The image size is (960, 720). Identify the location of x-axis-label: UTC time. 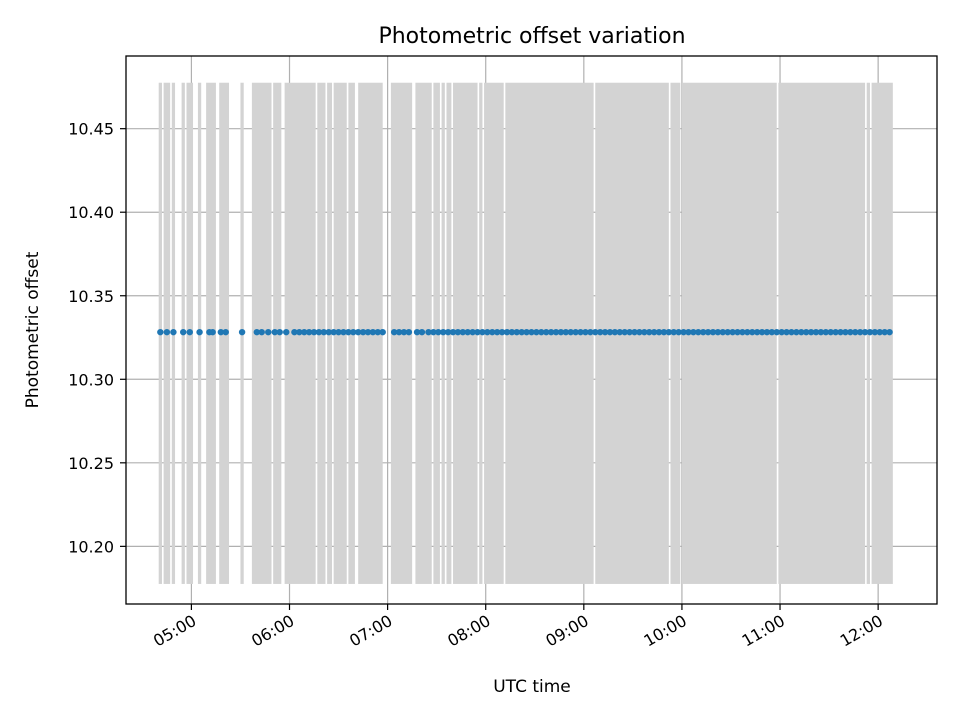
(532, 687).